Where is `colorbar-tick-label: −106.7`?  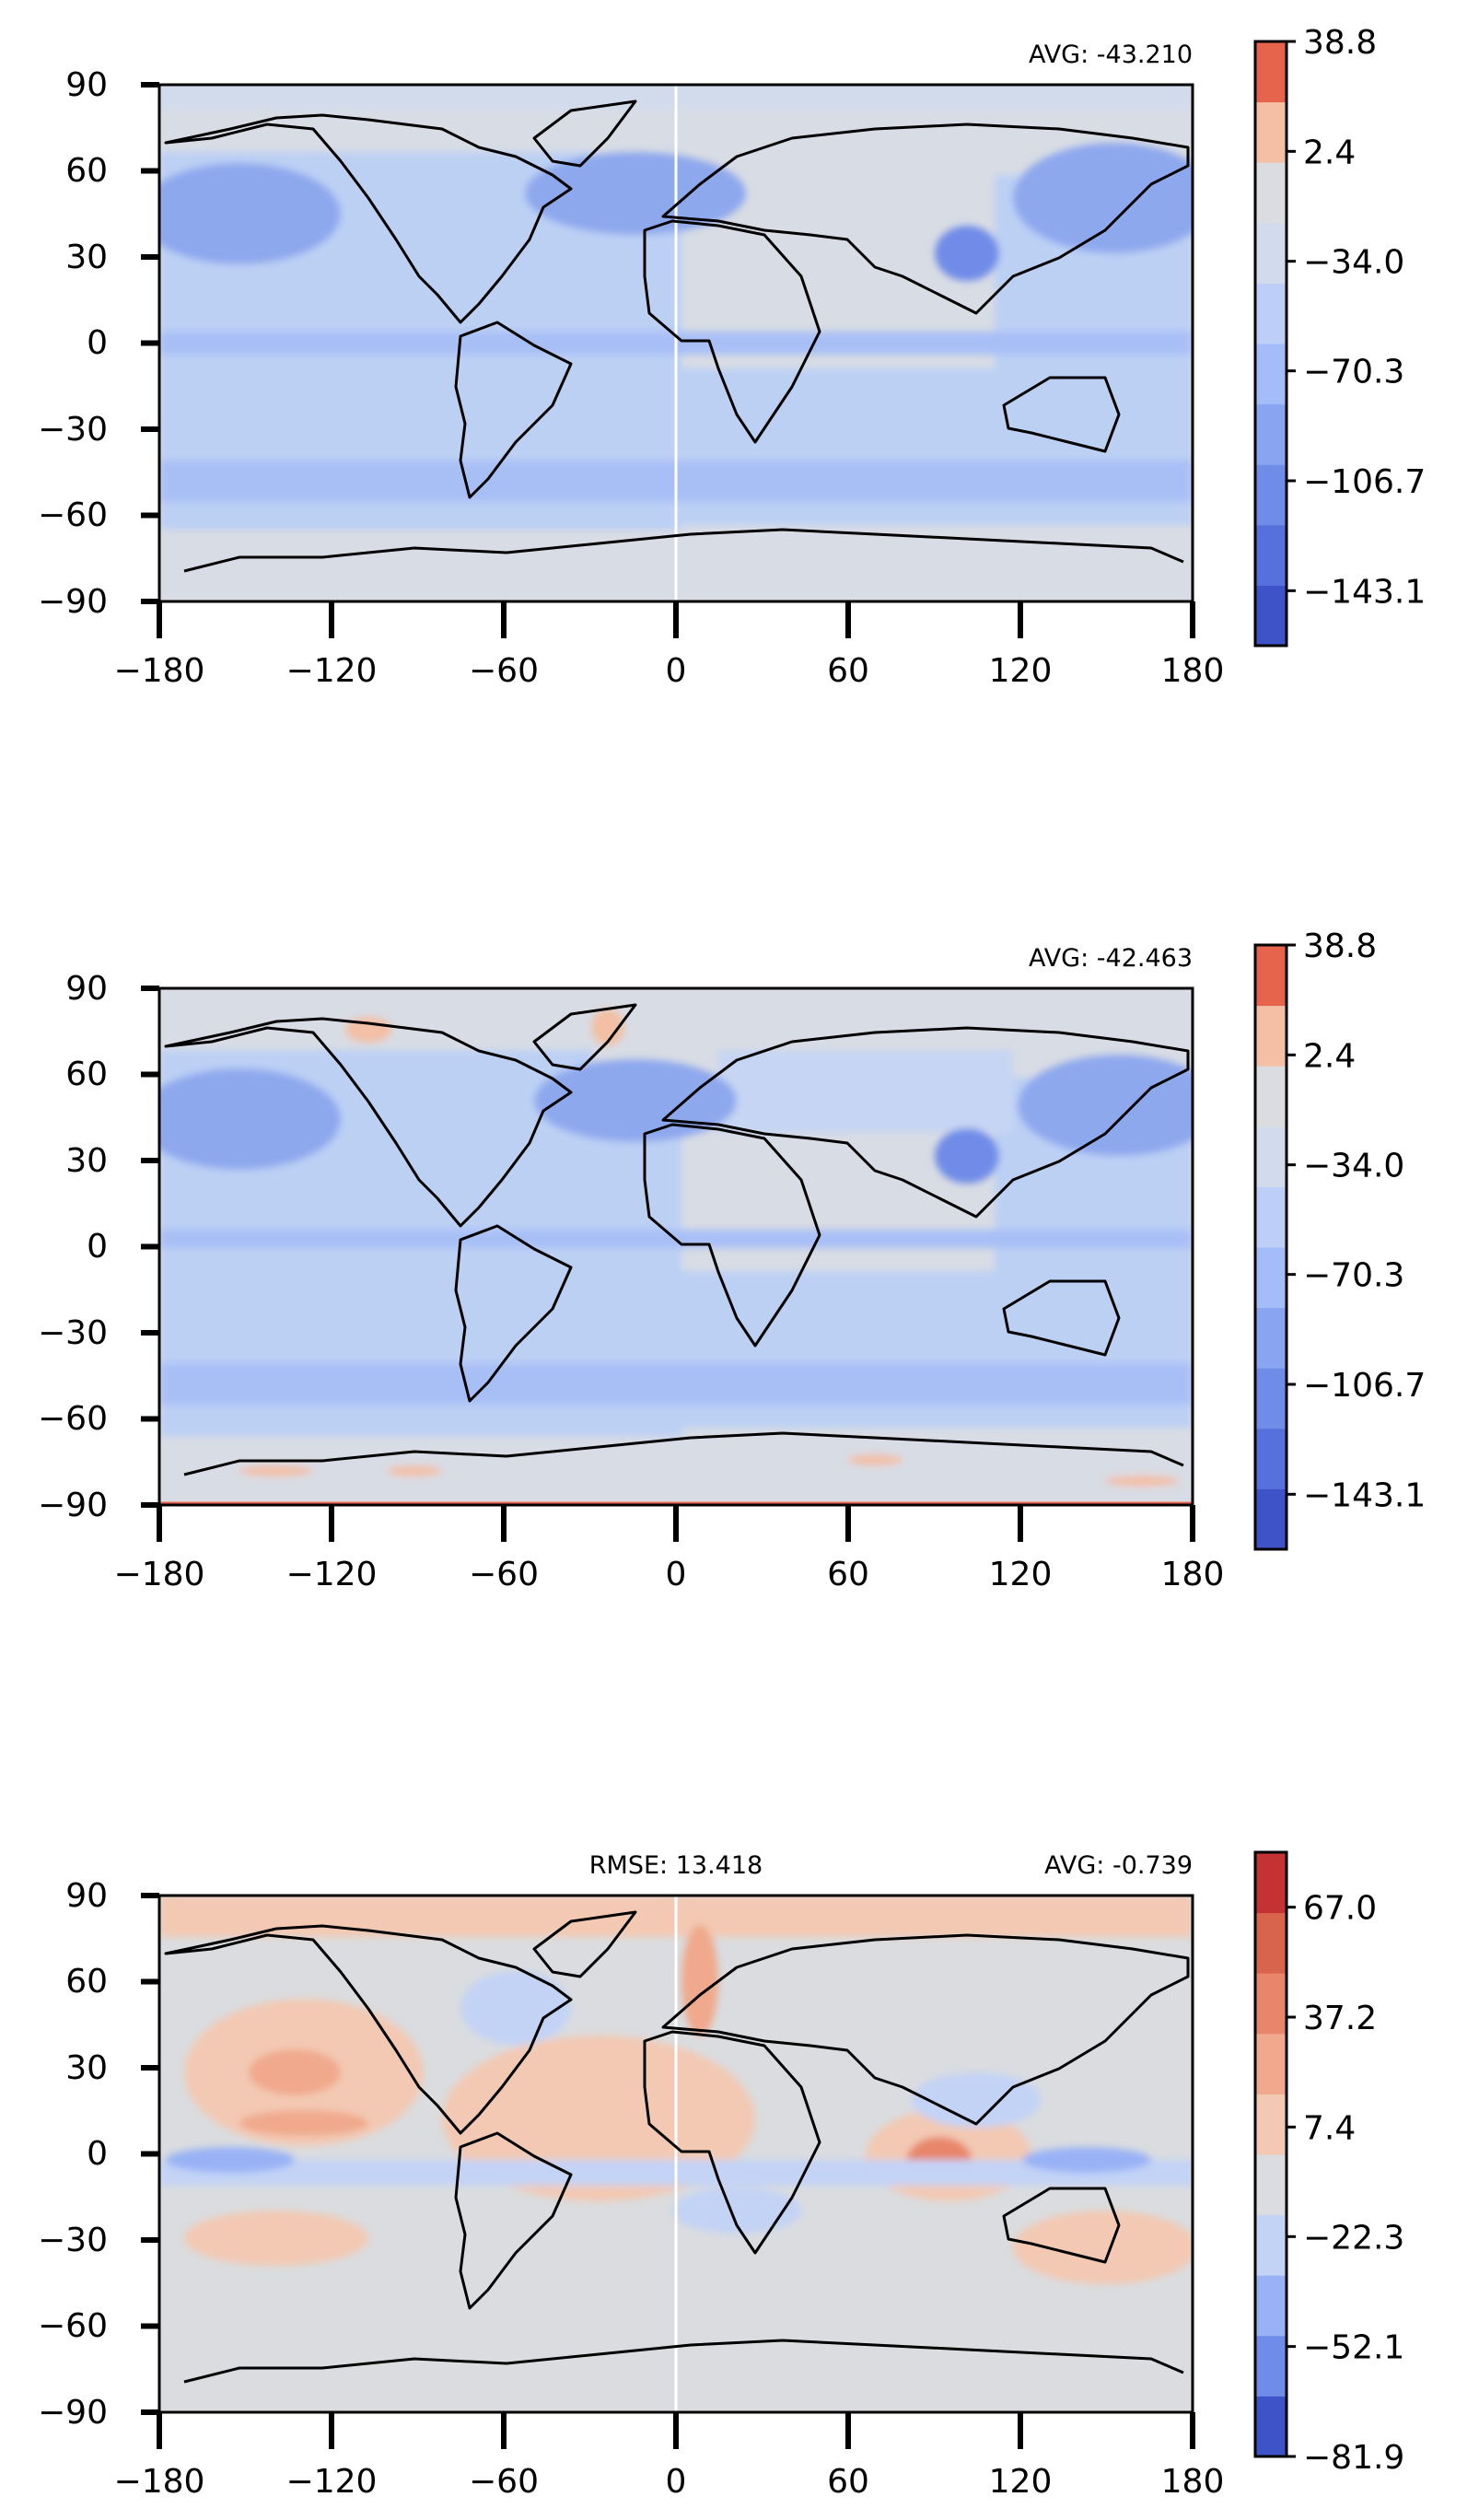
colorbar-tick-label: −106.7 is located at coordinates (1364, 1386).